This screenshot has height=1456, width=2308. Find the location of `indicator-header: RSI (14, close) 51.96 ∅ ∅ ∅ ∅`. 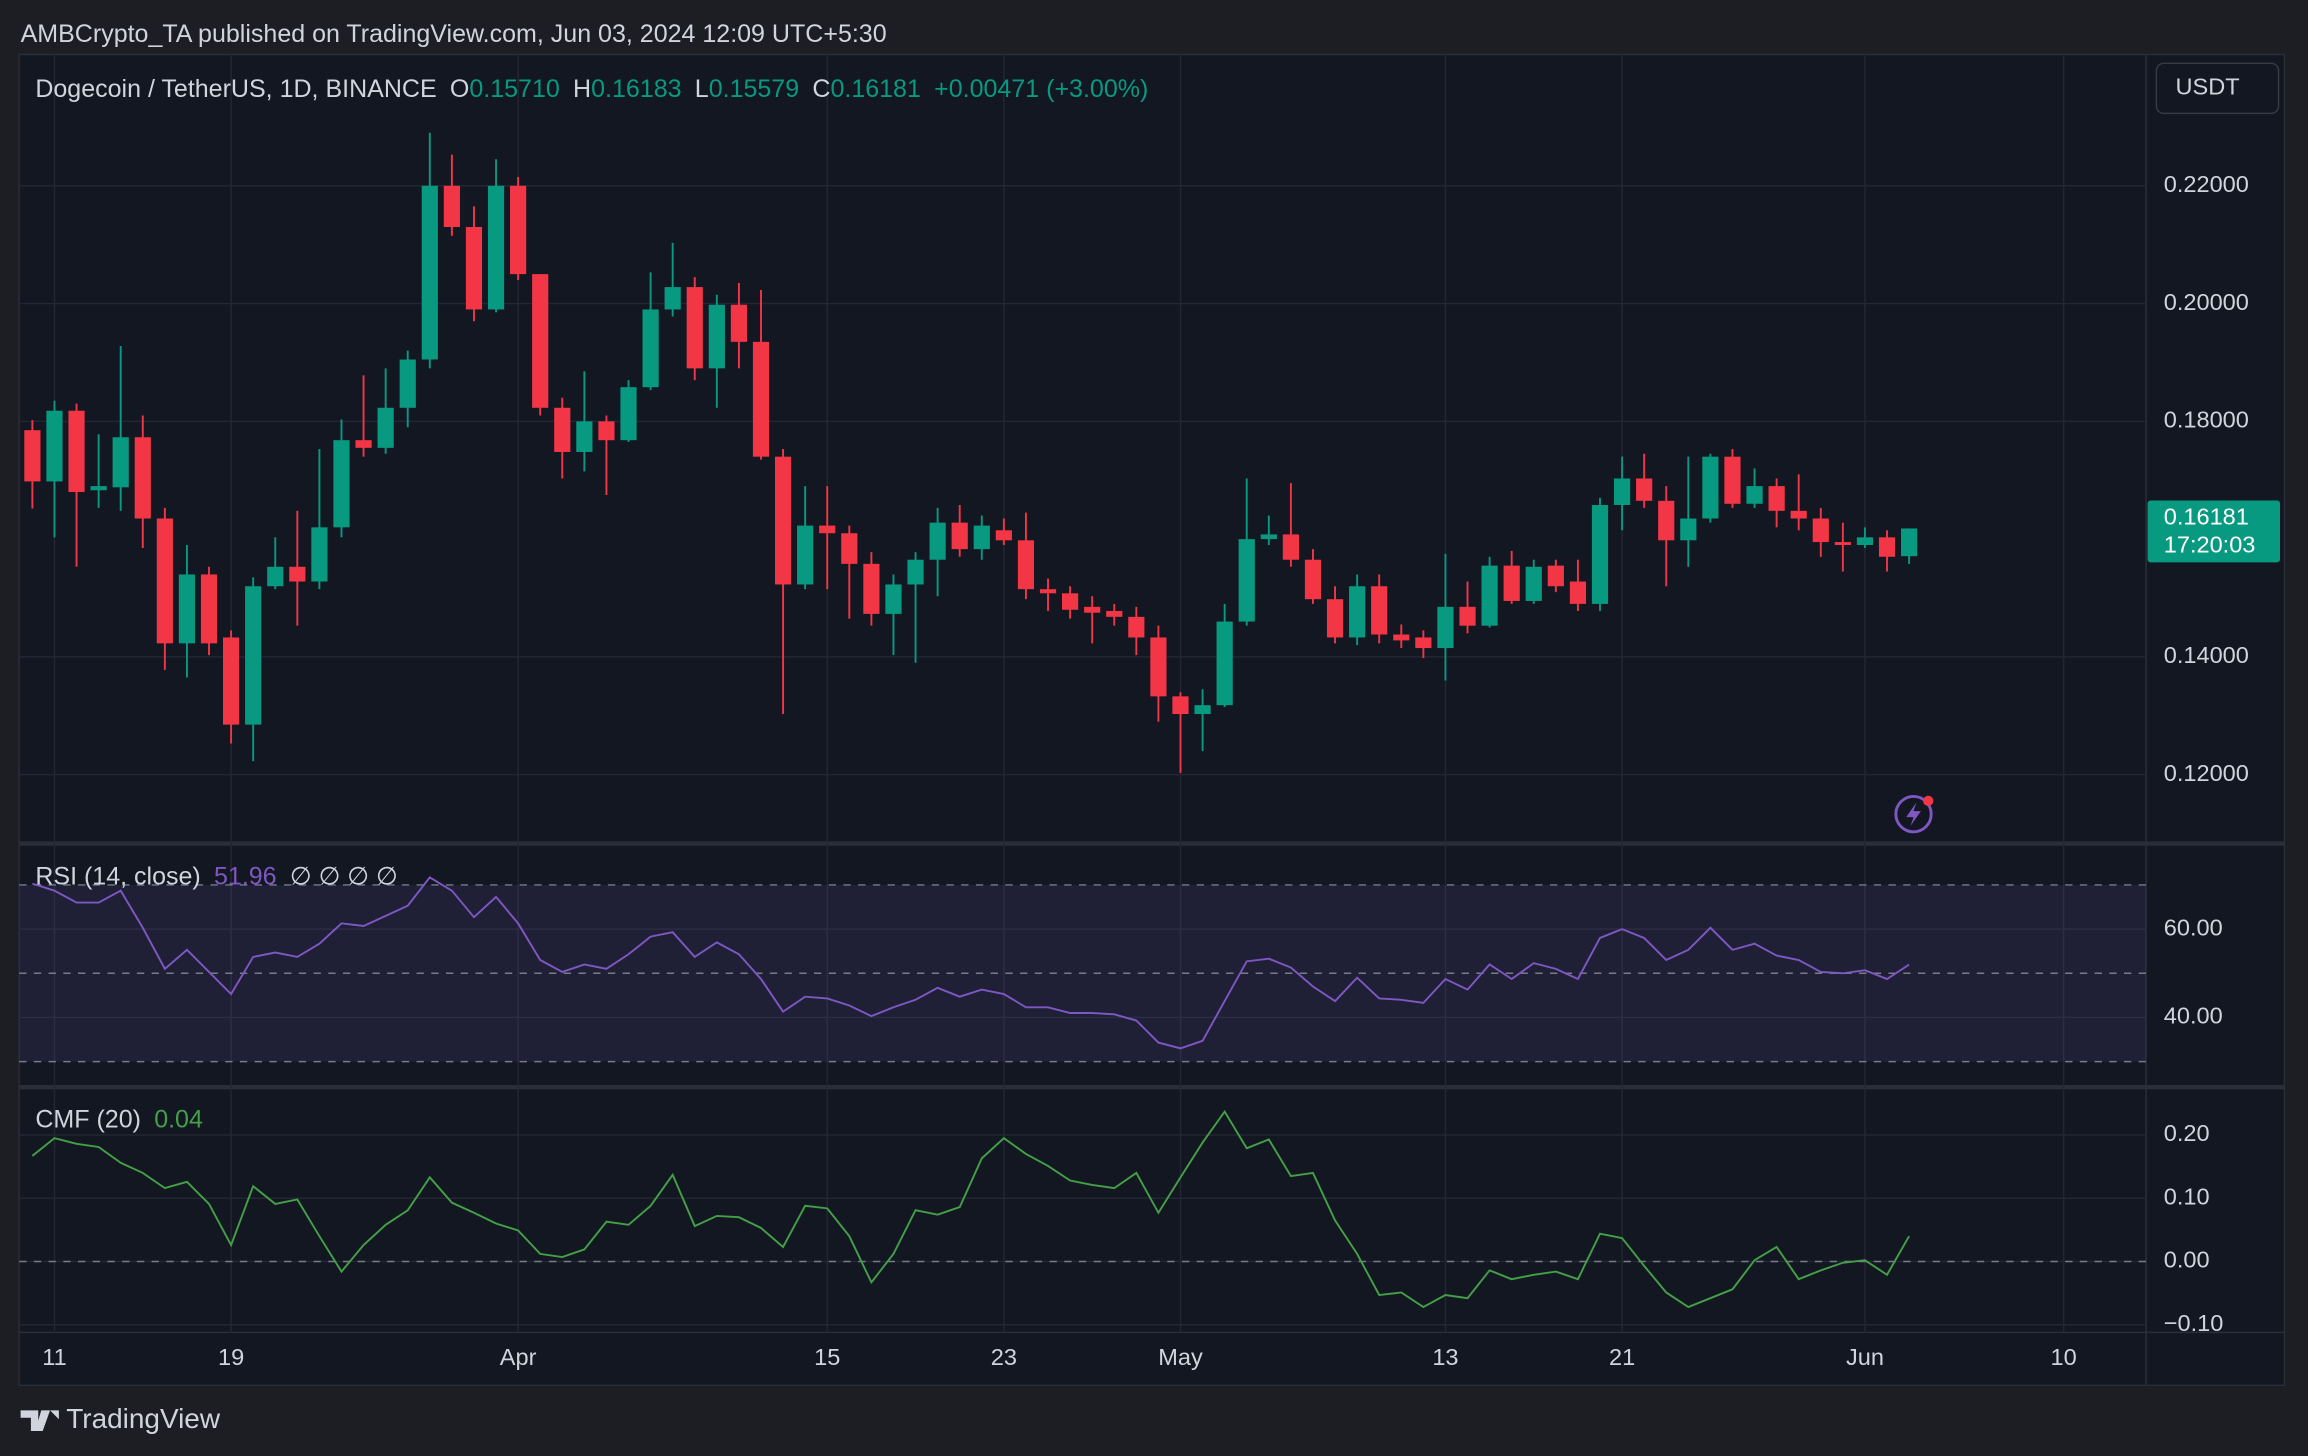

indicator-header: RSI (14, close) 51.96 ∅ ∅ ∅ ∅ is located at coordinates (216, 876).